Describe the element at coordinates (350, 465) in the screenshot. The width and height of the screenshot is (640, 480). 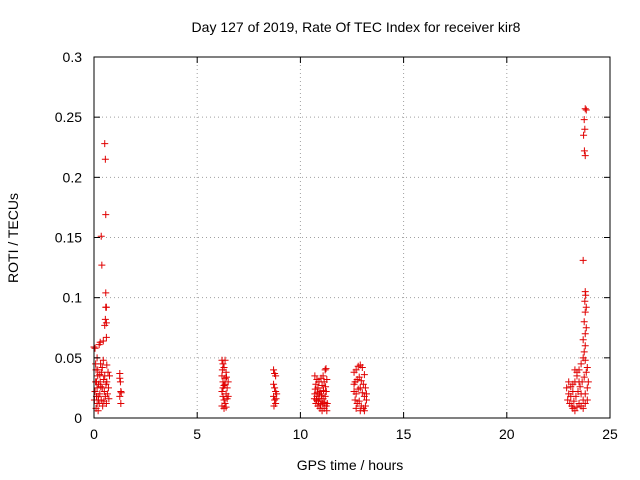
I see `x-axis-label: GPS time / hours` at that location.